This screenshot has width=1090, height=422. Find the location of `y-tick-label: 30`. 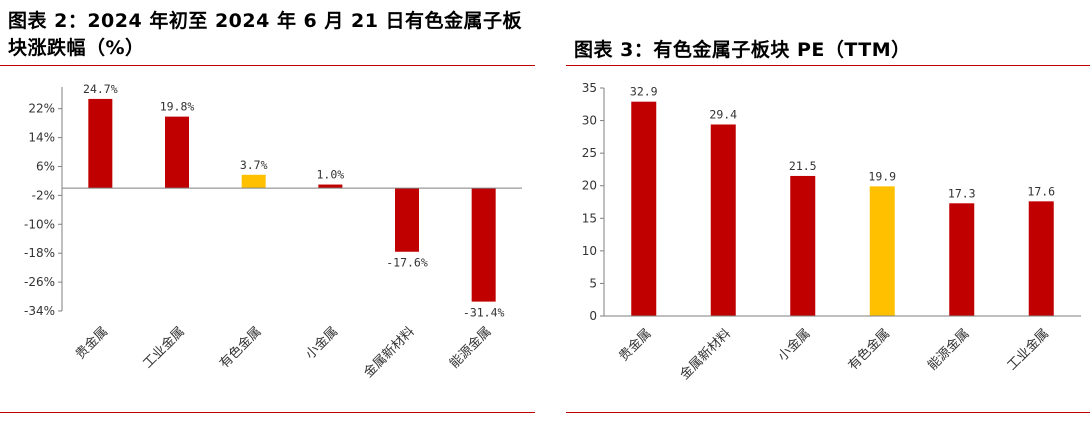

y-tick-label: 30 is located at coordinates (589, 121).